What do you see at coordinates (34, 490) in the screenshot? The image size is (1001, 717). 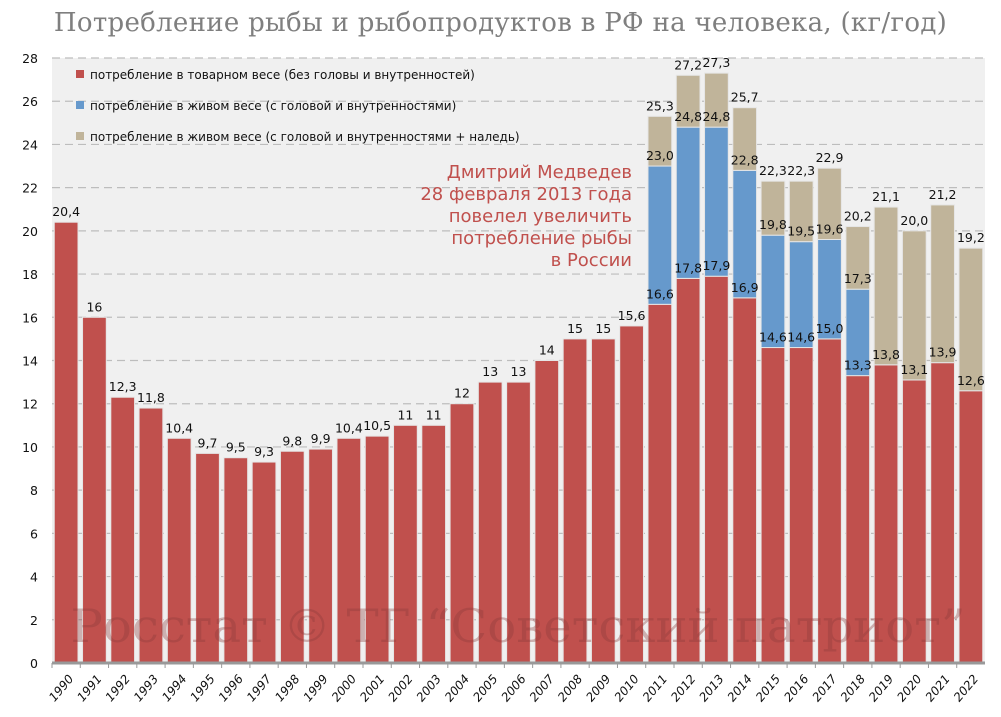 I see `y-tick-label: 8` at bounding box center [34, 490].